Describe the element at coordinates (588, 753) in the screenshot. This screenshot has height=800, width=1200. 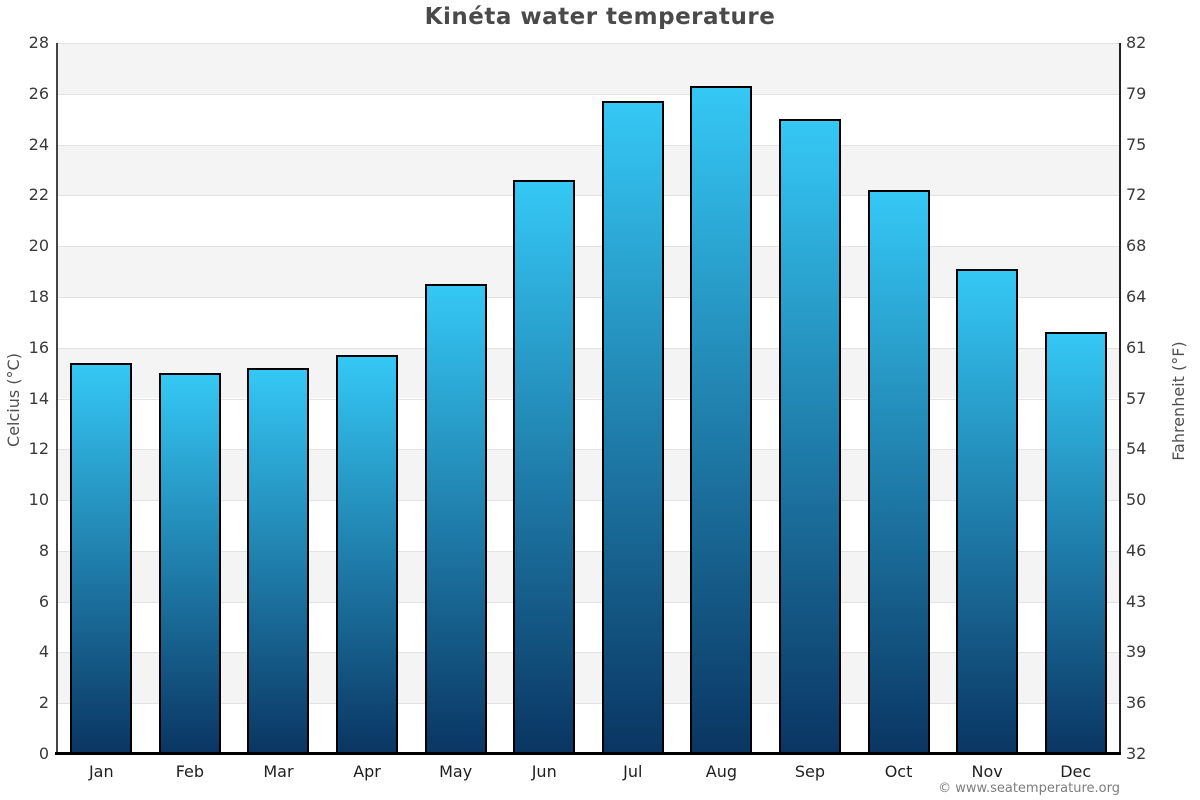
I see `x-axis-baseline` at that location.